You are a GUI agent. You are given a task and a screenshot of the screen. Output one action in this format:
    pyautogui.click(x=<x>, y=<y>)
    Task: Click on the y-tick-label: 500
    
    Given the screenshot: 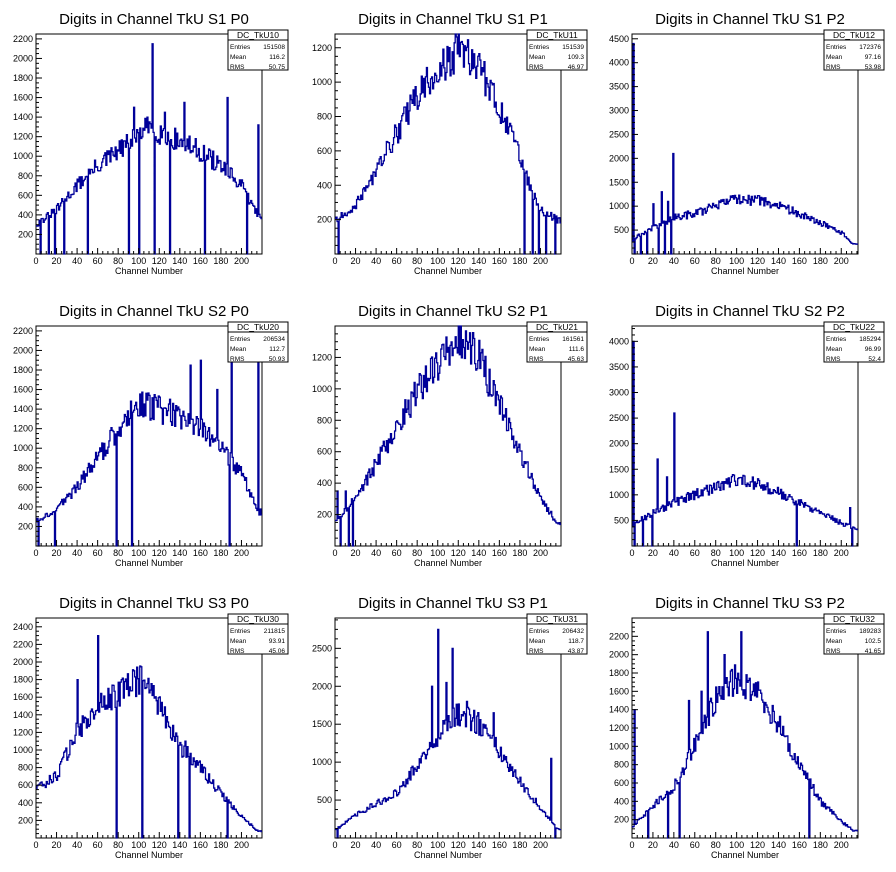 What is the action you would take?
    pyautogui.click(x=324, y=800)
    